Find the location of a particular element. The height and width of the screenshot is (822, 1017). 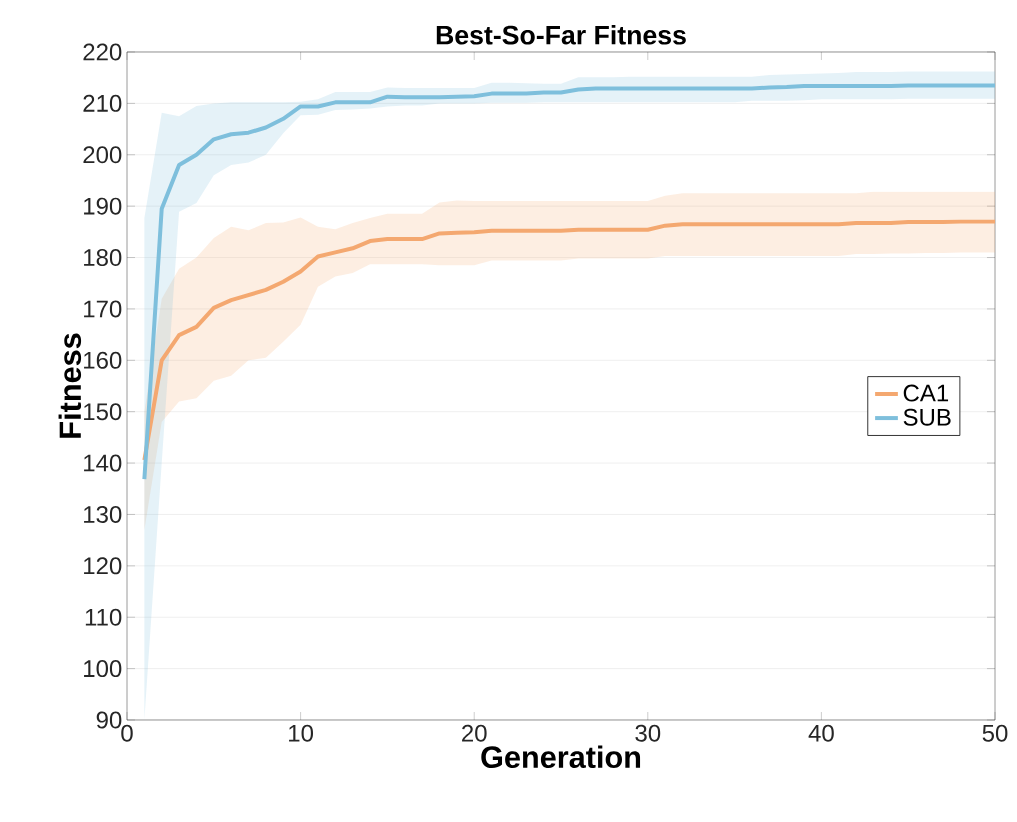

y-tick-label: 180 is located at coordinates (103, 258).